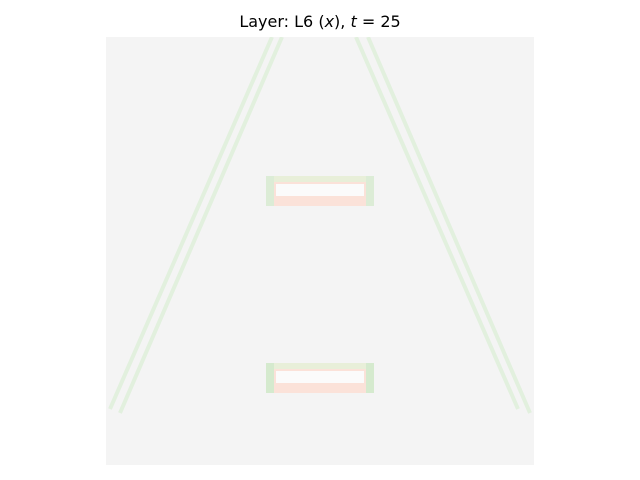  What do you see at coordinates (320, 191) in the screenshot?
I see `upper-bar` at bounding box center [320, 191].